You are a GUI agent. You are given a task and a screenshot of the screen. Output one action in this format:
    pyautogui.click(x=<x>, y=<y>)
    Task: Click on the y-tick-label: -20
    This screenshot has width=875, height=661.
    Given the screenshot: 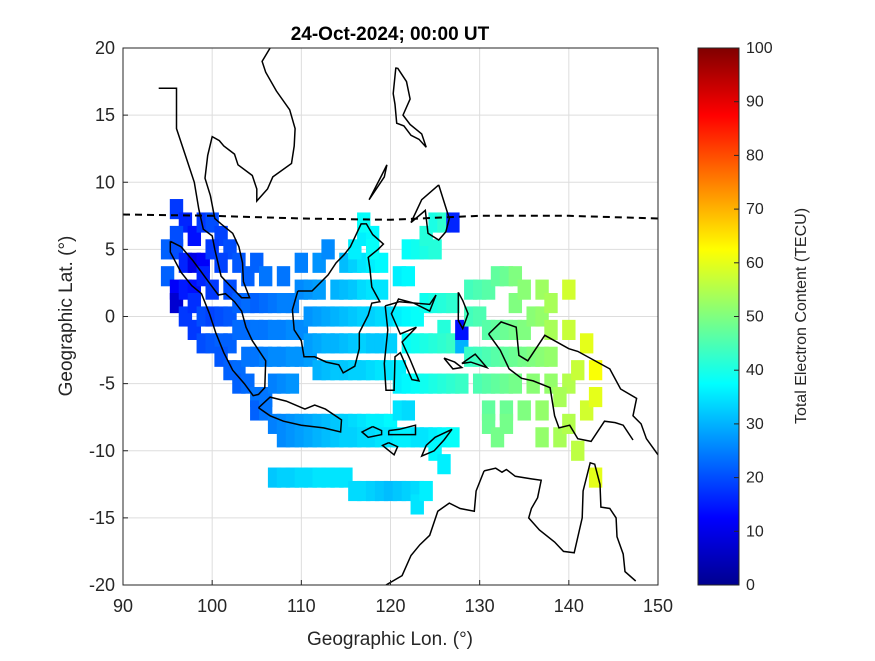 What is the action you would take?
    pyautogui.click(x=102, y=585)
    